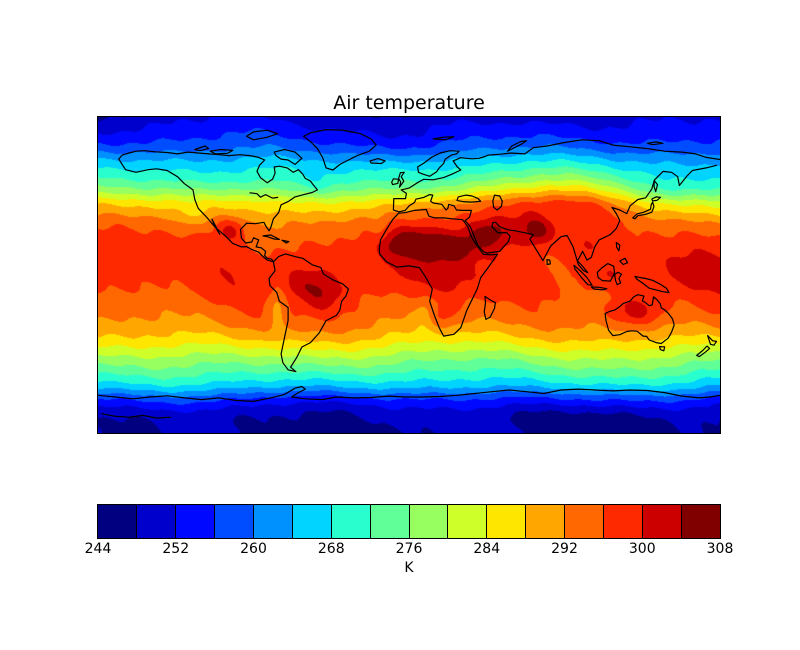 This screenshot has height=650, width=800. What do you see at coordinates (606, 272) in the screenshot?
I see `coastline-borneo` at bounding box center [606, 272].